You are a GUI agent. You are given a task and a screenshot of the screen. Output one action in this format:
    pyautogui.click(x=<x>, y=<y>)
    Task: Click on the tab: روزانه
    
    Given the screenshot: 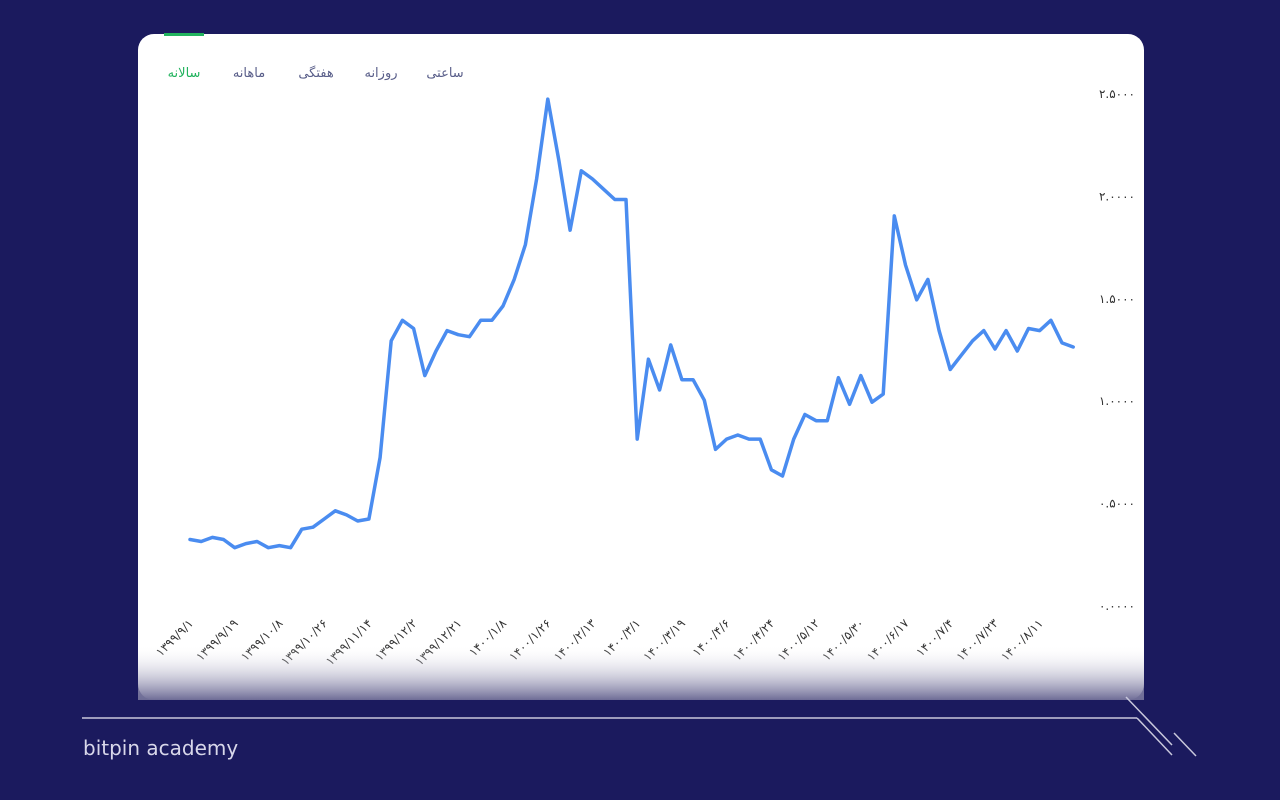 What is the action you would take?
    pyautogui.click(x=380, y=73)
    